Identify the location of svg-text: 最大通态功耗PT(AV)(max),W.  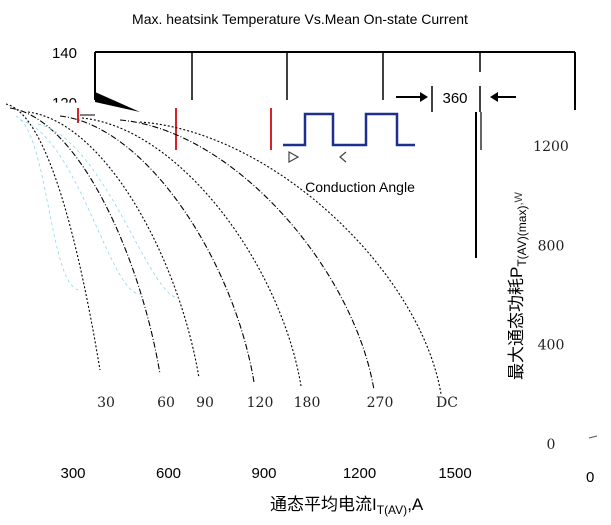
(518, 285).